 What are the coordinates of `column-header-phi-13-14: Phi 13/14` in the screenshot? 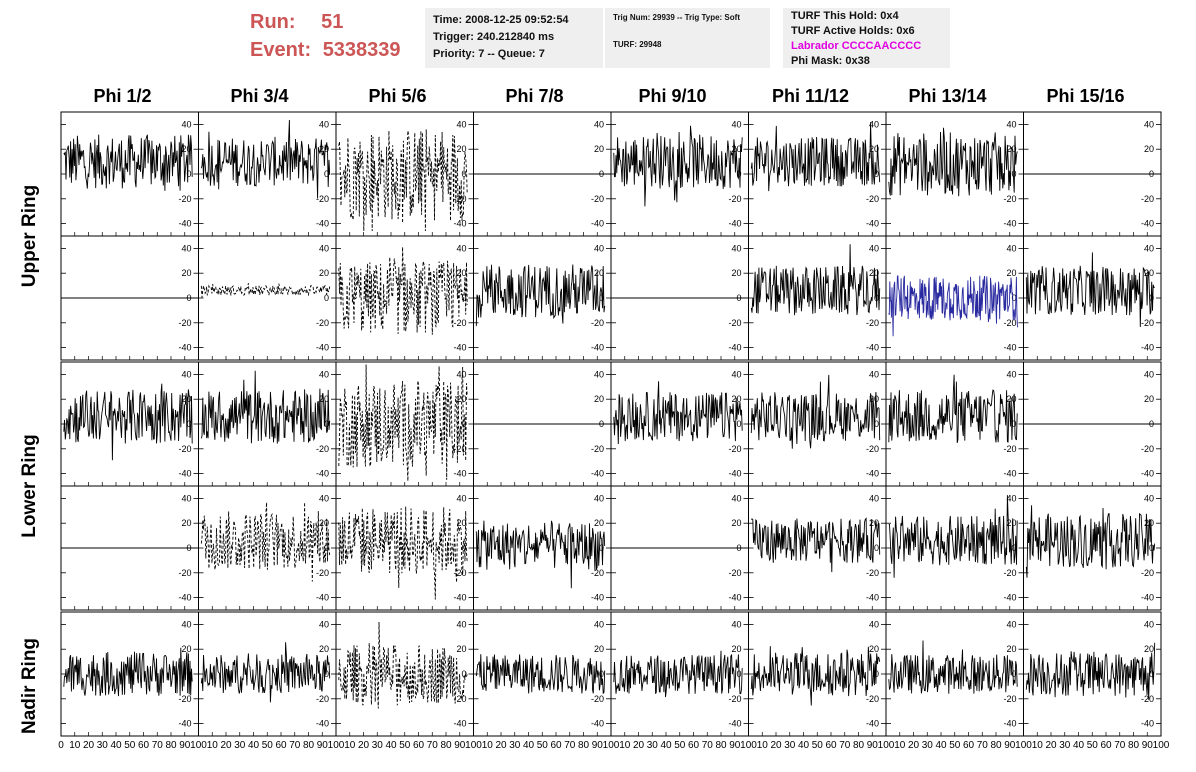 It's located at (947, 96).